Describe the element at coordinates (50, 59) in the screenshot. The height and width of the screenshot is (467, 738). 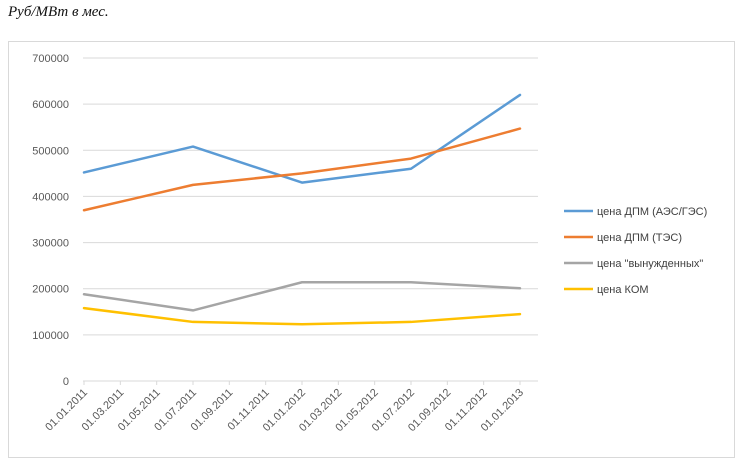
I see `y-tick-label: 700000` at that location.